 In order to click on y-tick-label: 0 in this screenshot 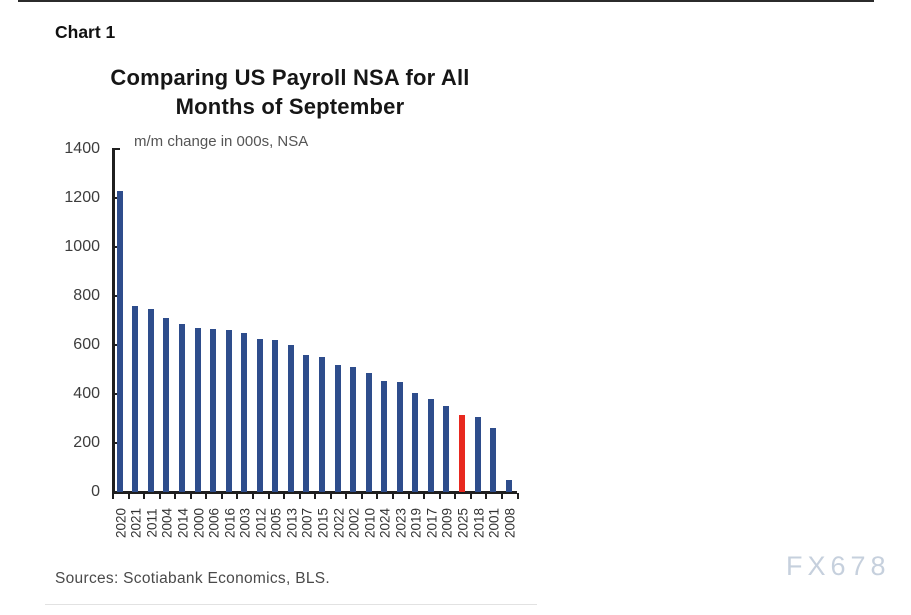, I will do `click(95, 491)`.